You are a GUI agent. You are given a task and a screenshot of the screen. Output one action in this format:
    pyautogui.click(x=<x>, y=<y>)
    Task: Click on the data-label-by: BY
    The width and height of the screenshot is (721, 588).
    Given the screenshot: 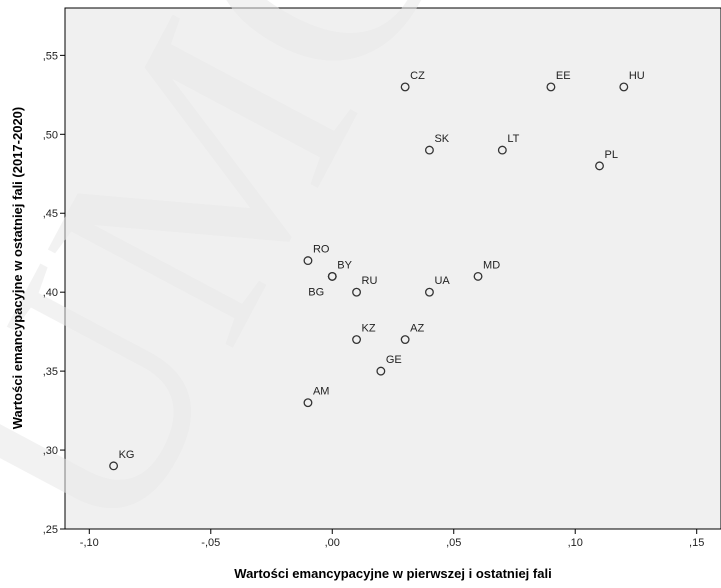 What is the action you would take?
    pyautogui.click(x=344, y=265)
    